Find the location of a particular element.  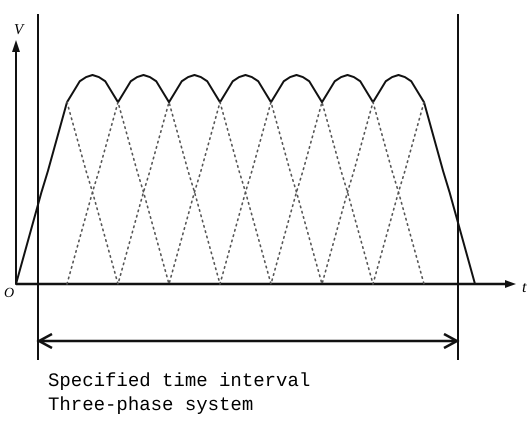

text: Three-phase system is located at coordinates (151, 405).